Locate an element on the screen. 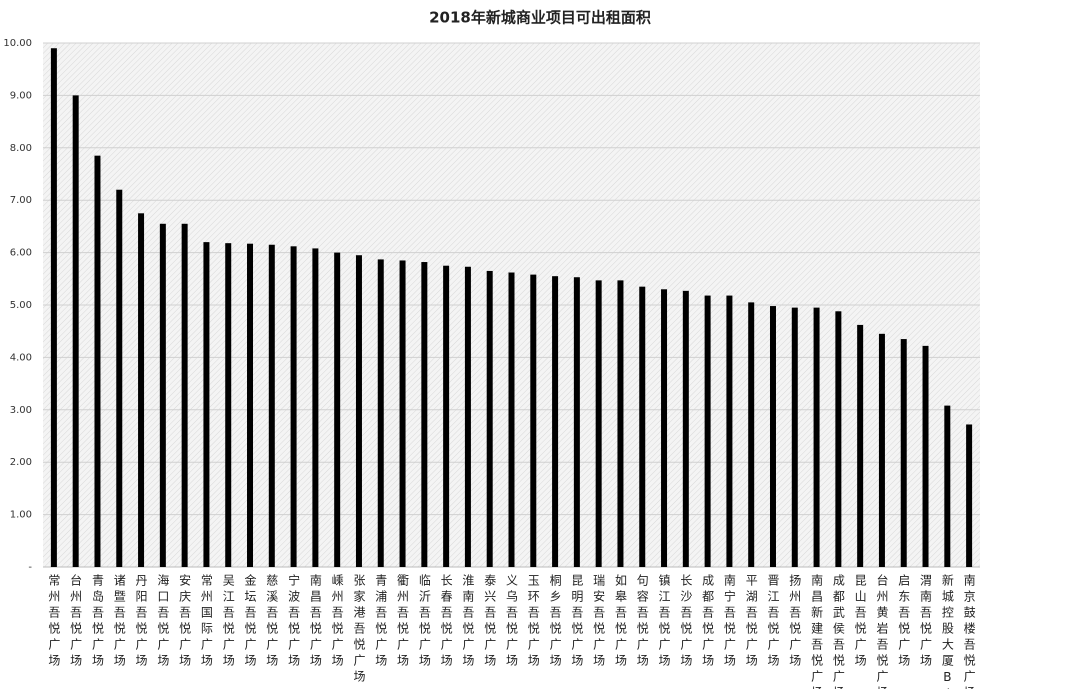 The width and height of the screenshot is (1080, 689). x-tick-label: 海口吾悦广场 is located at coordinates (163, 621).